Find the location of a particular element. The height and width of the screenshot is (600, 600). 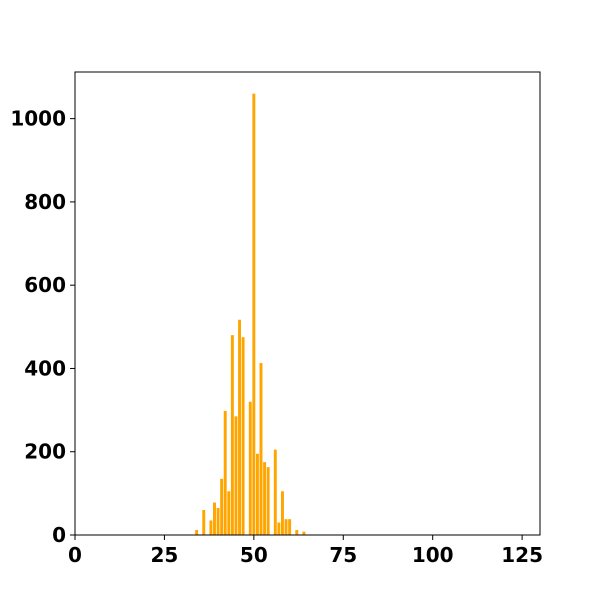

x-tick-label: 125 is located at coordinates (522, 555).